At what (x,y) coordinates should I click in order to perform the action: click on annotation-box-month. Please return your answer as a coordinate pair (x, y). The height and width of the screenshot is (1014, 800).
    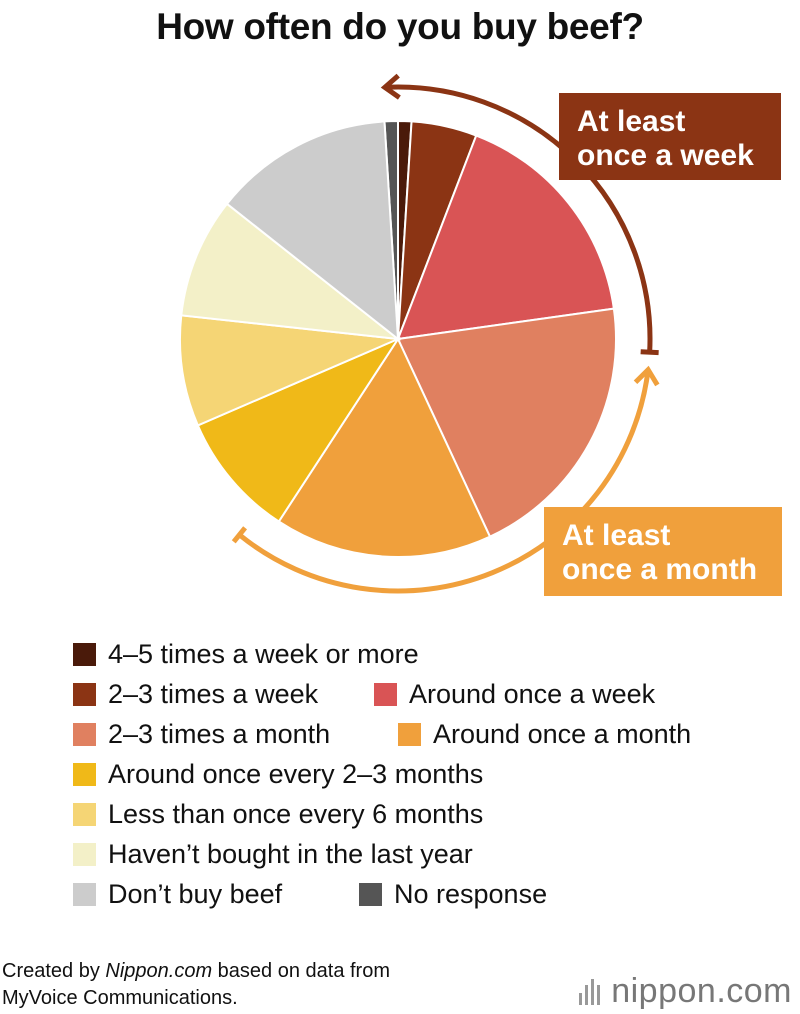
    Looking at the image, I should click on (663, 551).